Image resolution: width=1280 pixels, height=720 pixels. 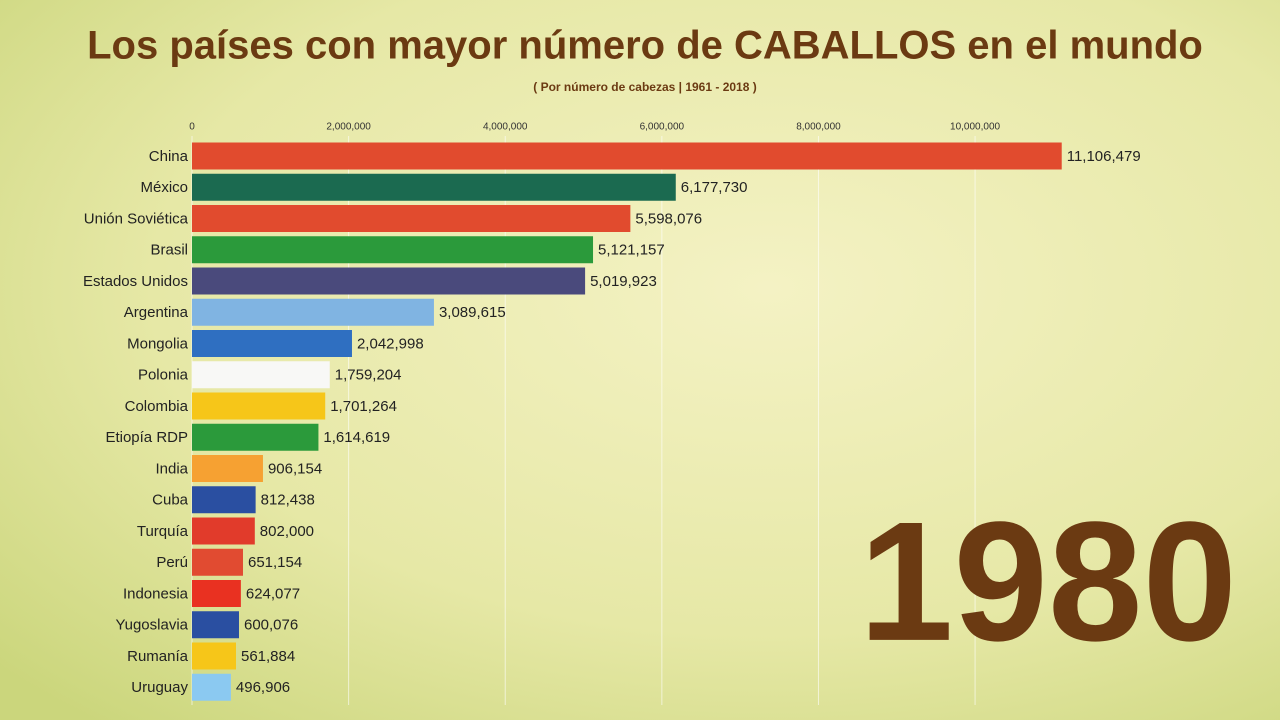 What do you see at coordinates (163, 531) in the screenshot?
I see `y-tick-label: Turquía` at bounding box center [163, 531].